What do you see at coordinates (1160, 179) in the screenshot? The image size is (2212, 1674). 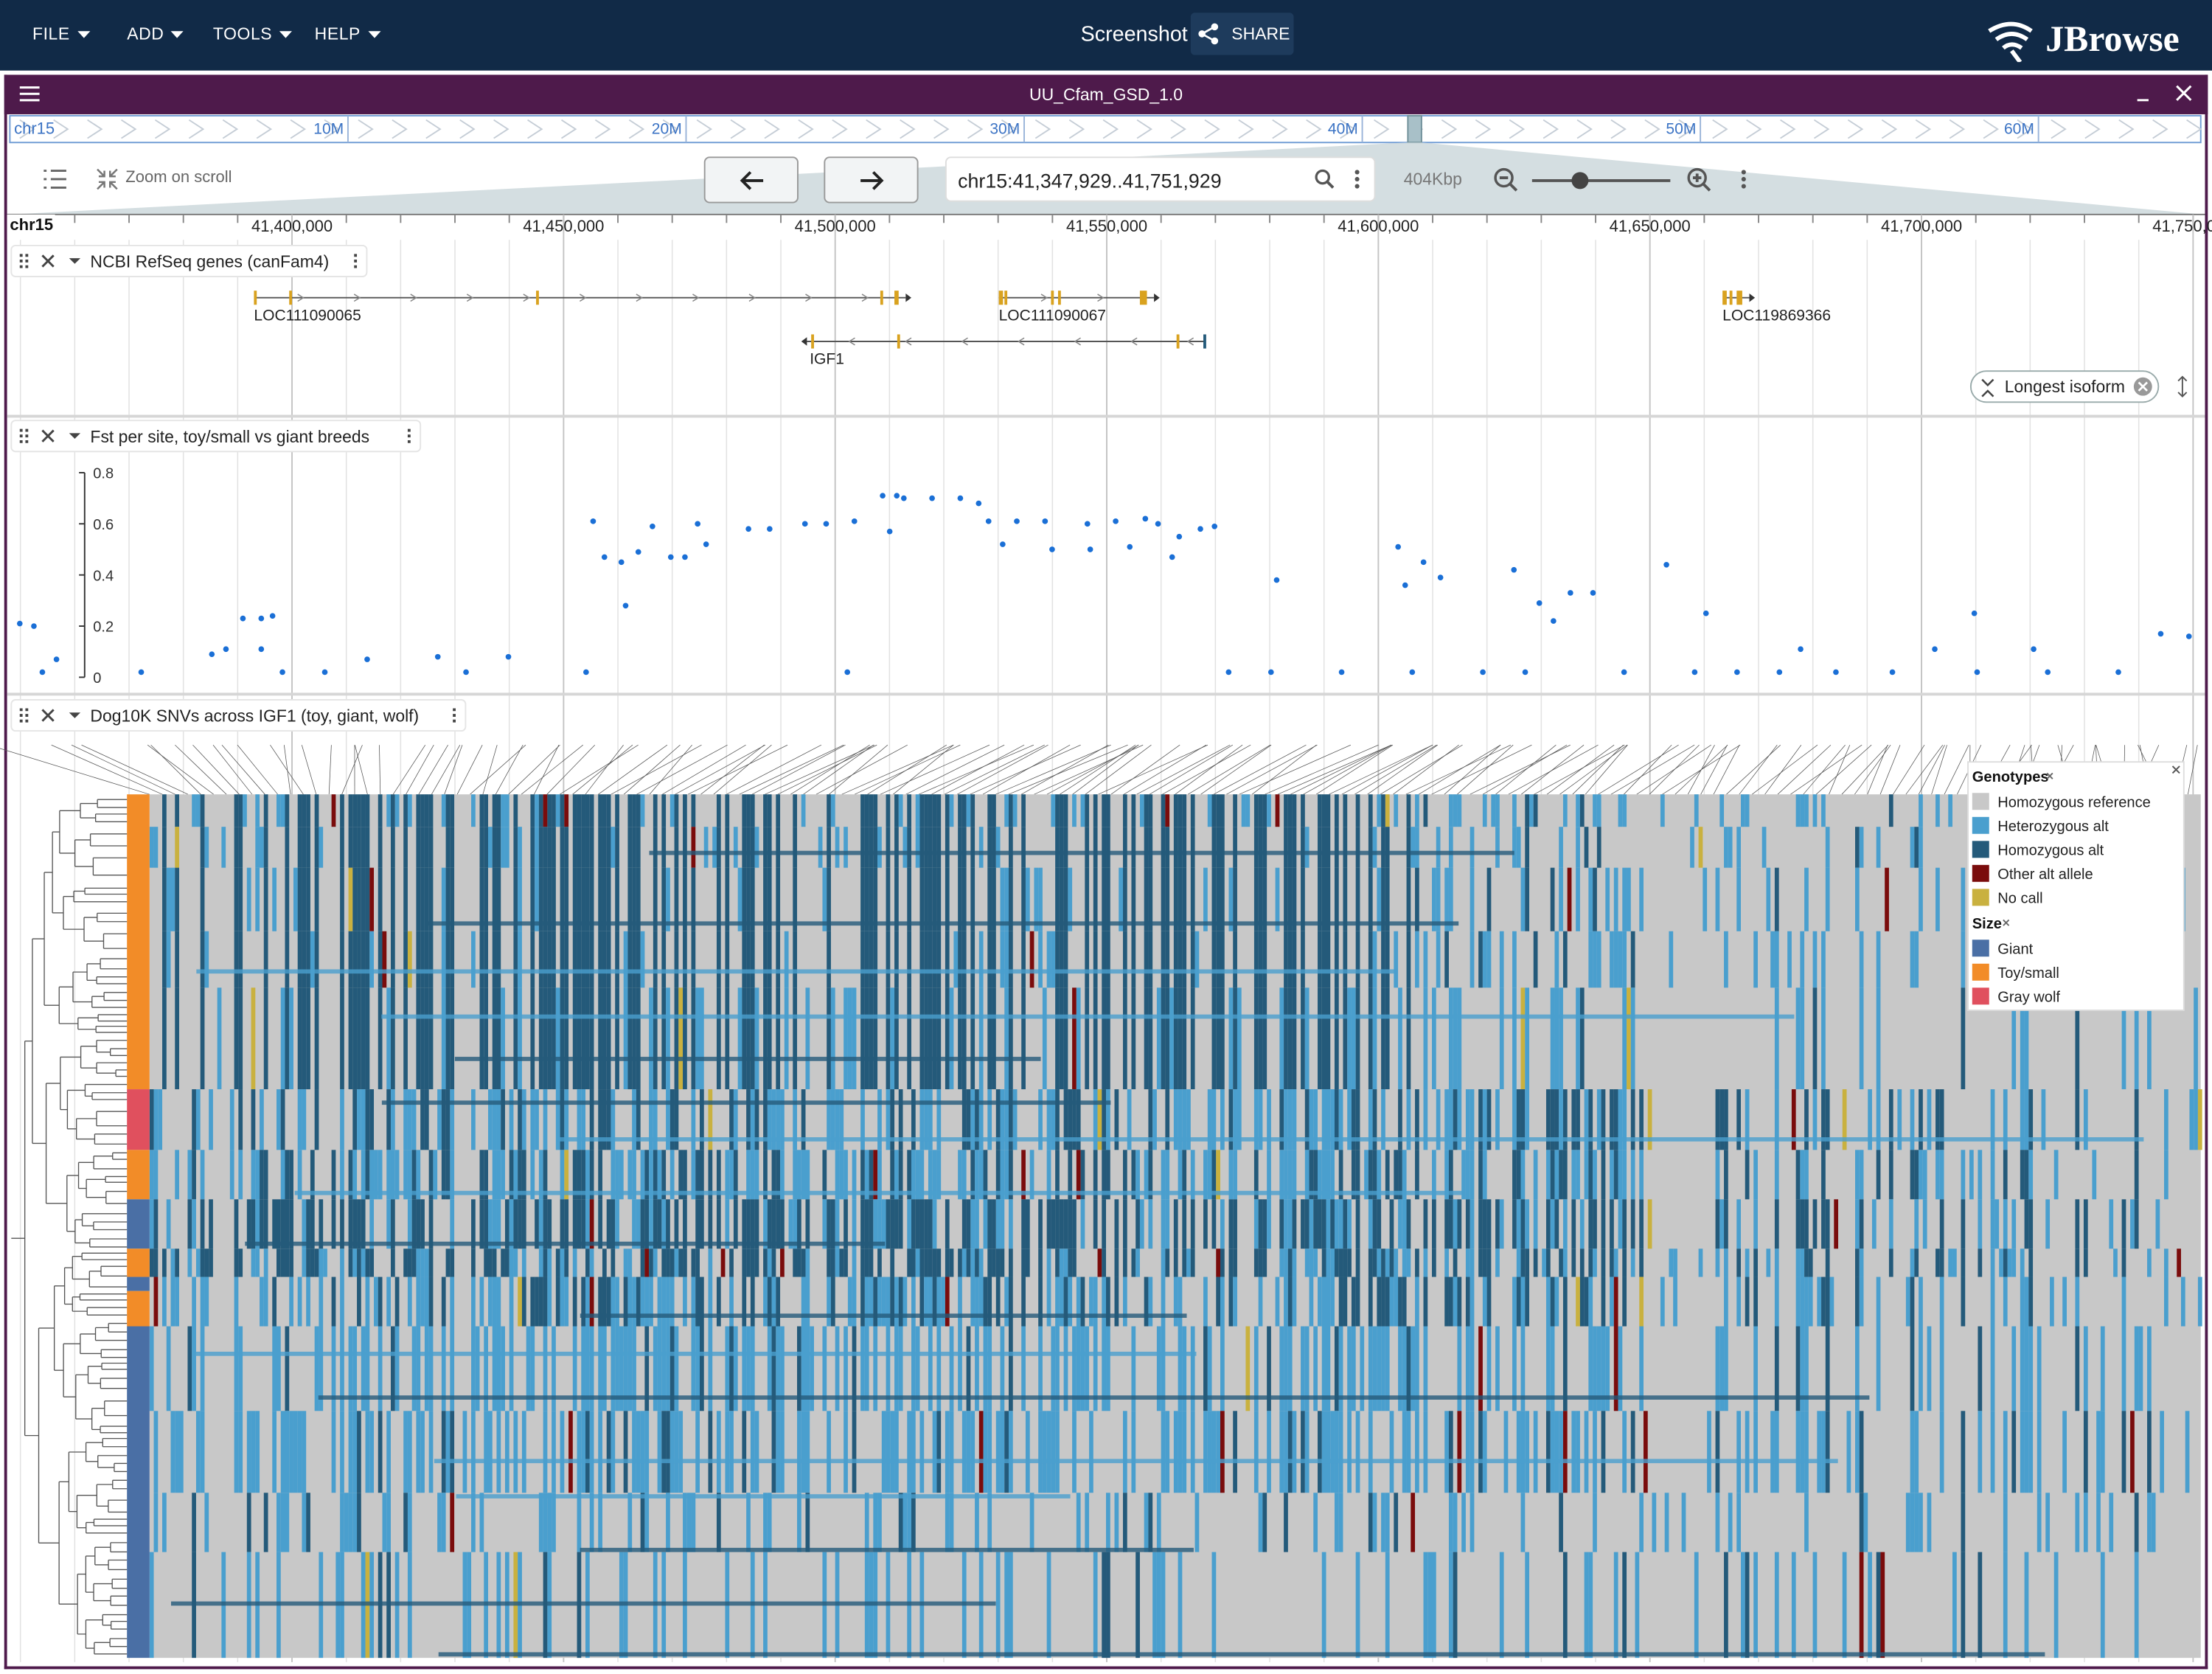 I see `location-box: chr15:41,347,929..41,751,929` at bounding box center [1160, 179].